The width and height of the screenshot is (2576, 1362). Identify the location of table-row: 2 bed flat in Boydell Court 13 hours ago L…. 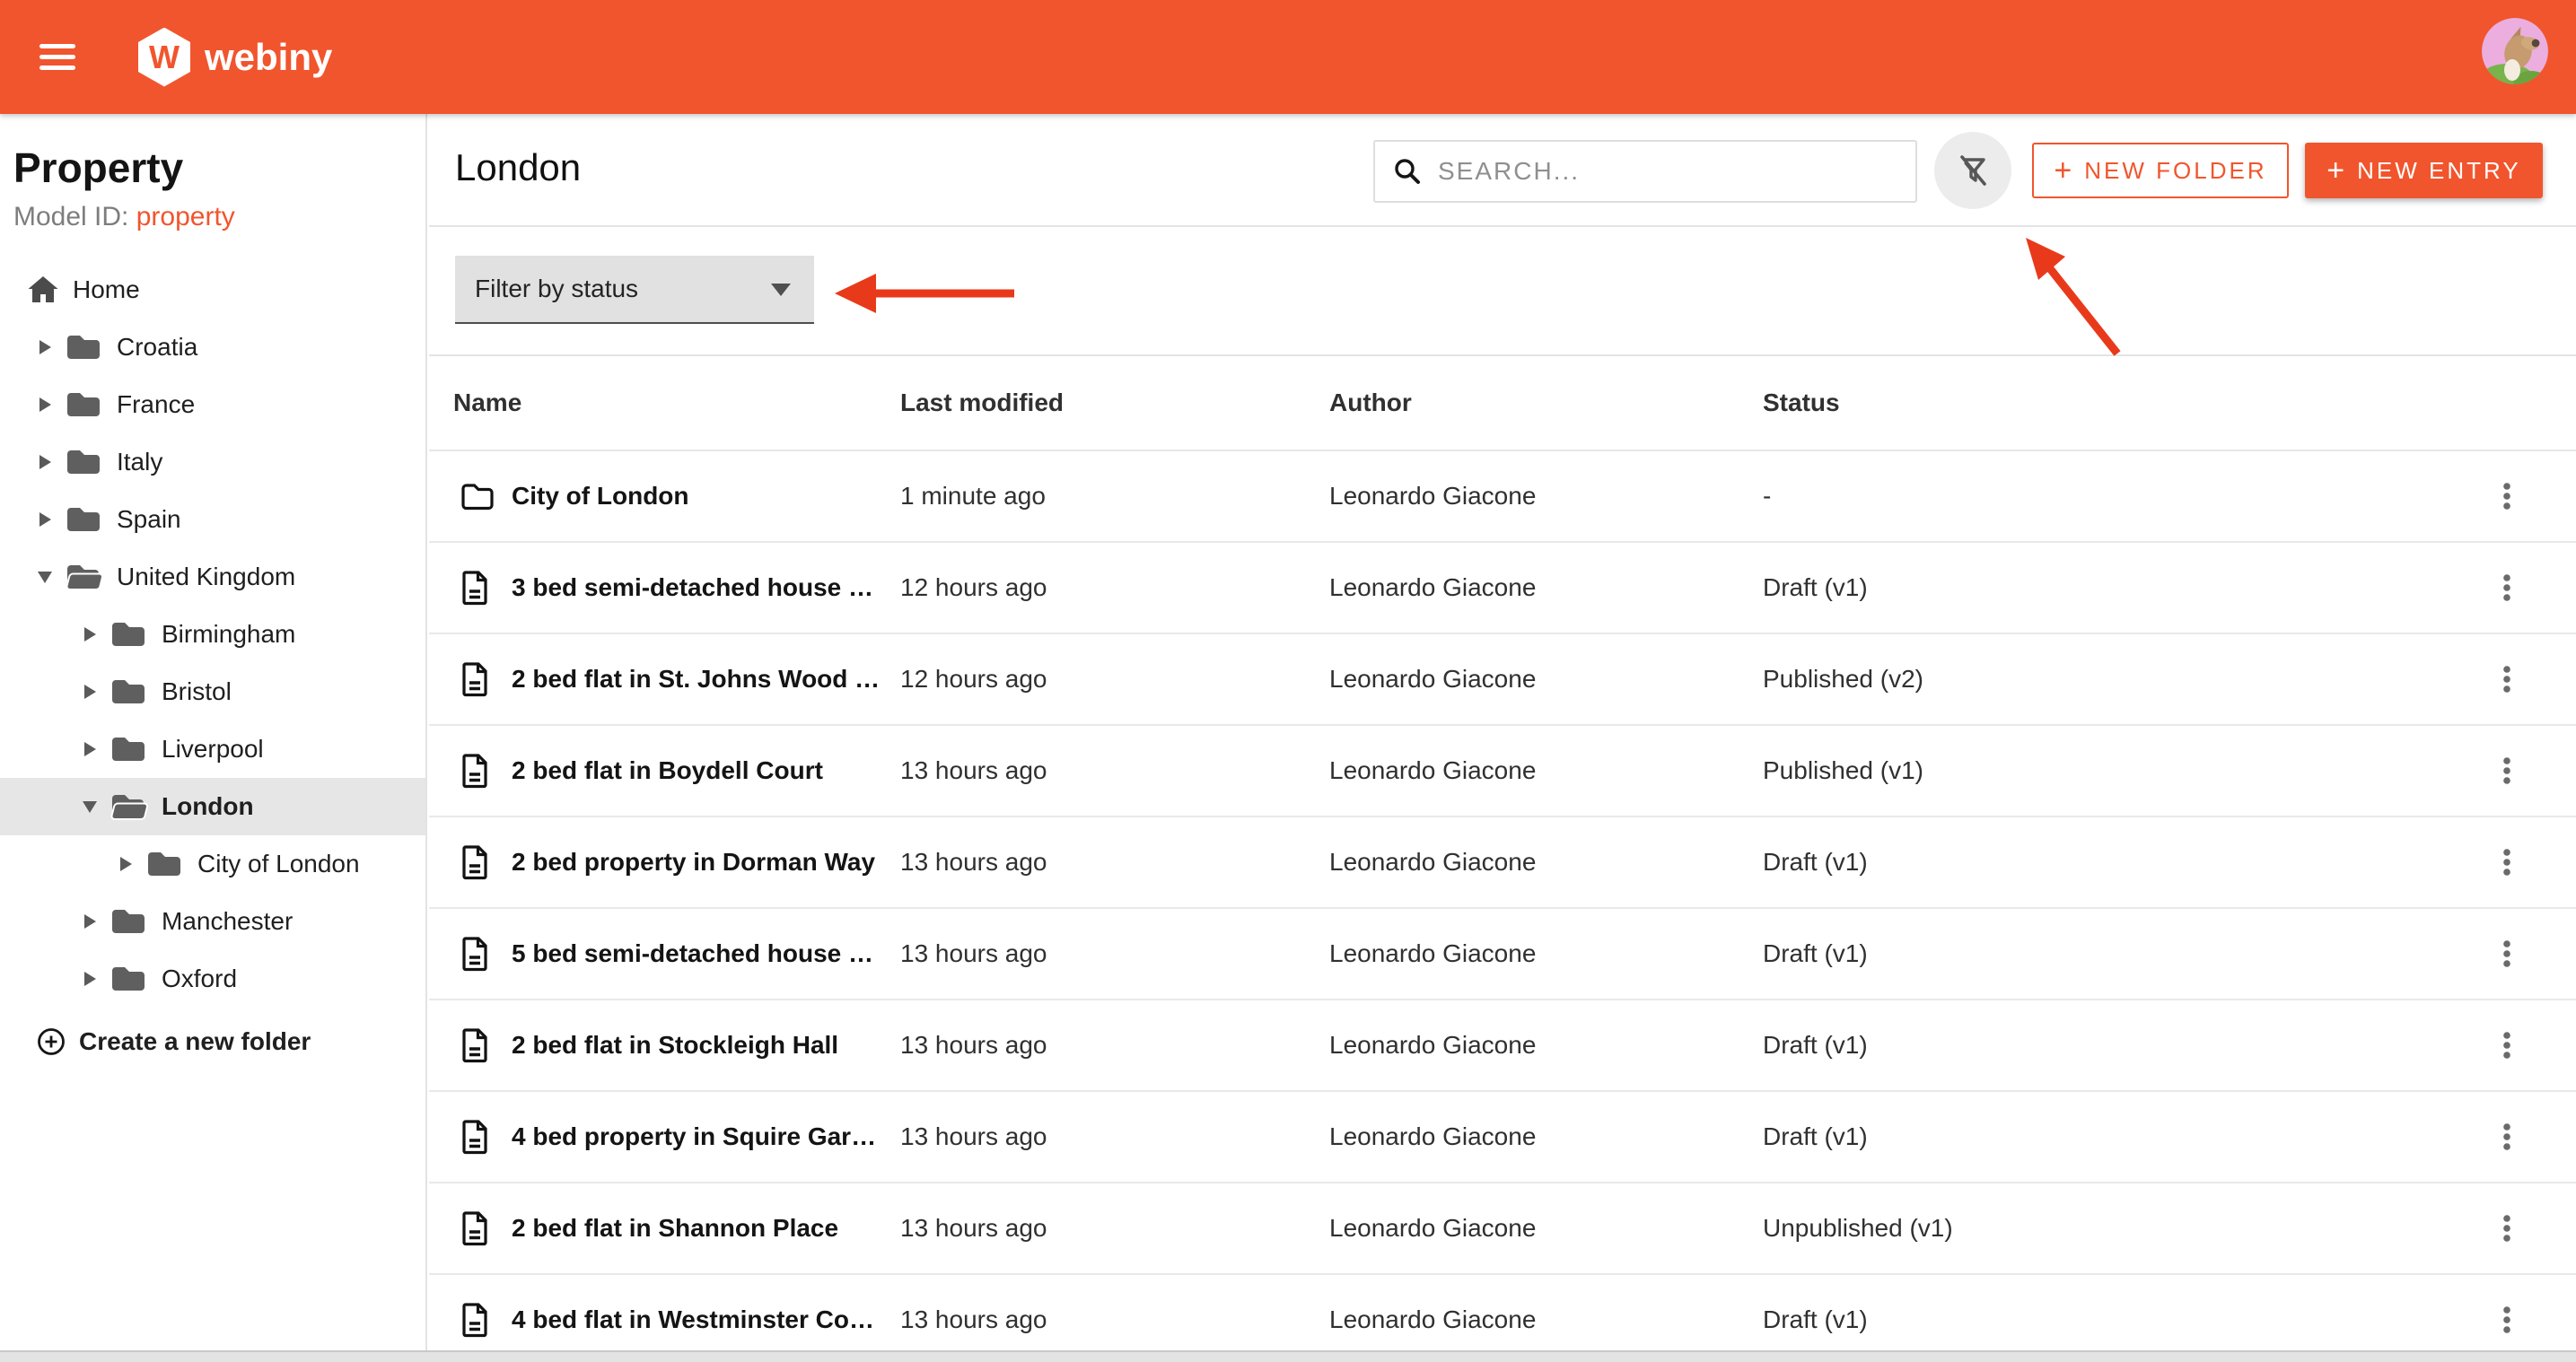
(1502, 772).